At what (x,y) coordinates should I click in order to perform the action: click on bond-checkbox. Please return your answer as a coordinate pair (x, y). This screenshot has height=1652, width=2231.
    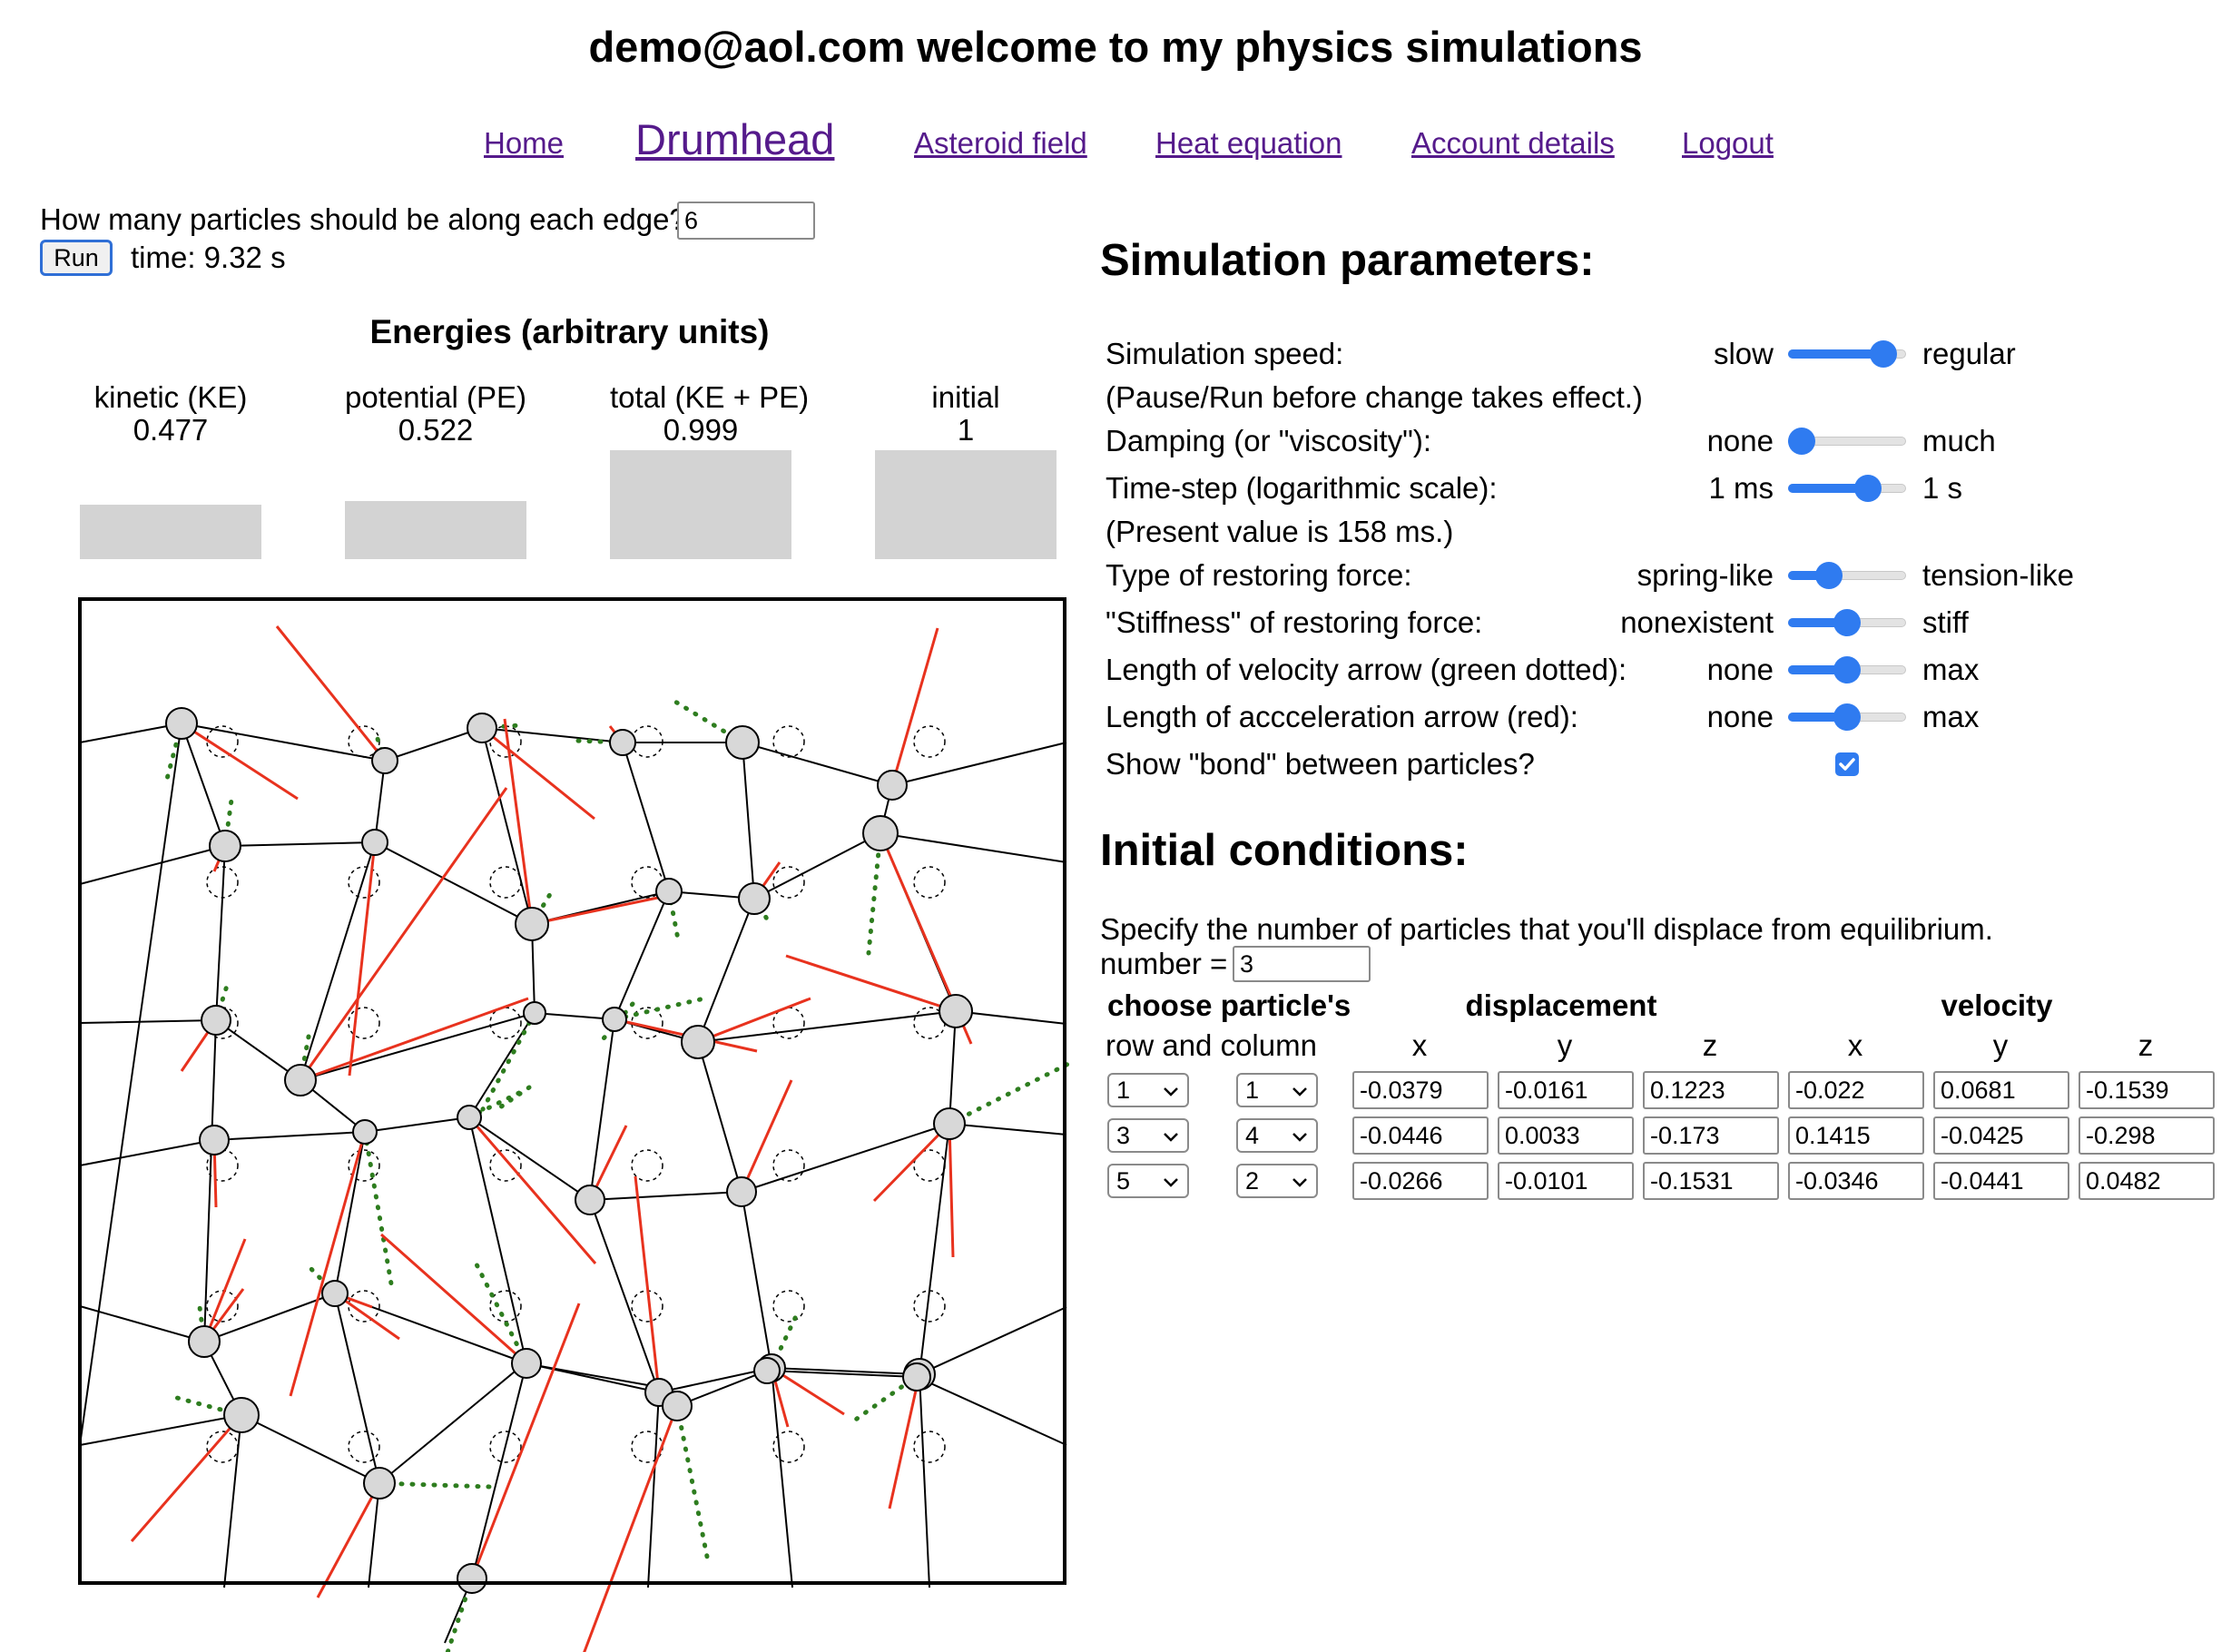
    Looking at the image, I should click on (1847, 764).